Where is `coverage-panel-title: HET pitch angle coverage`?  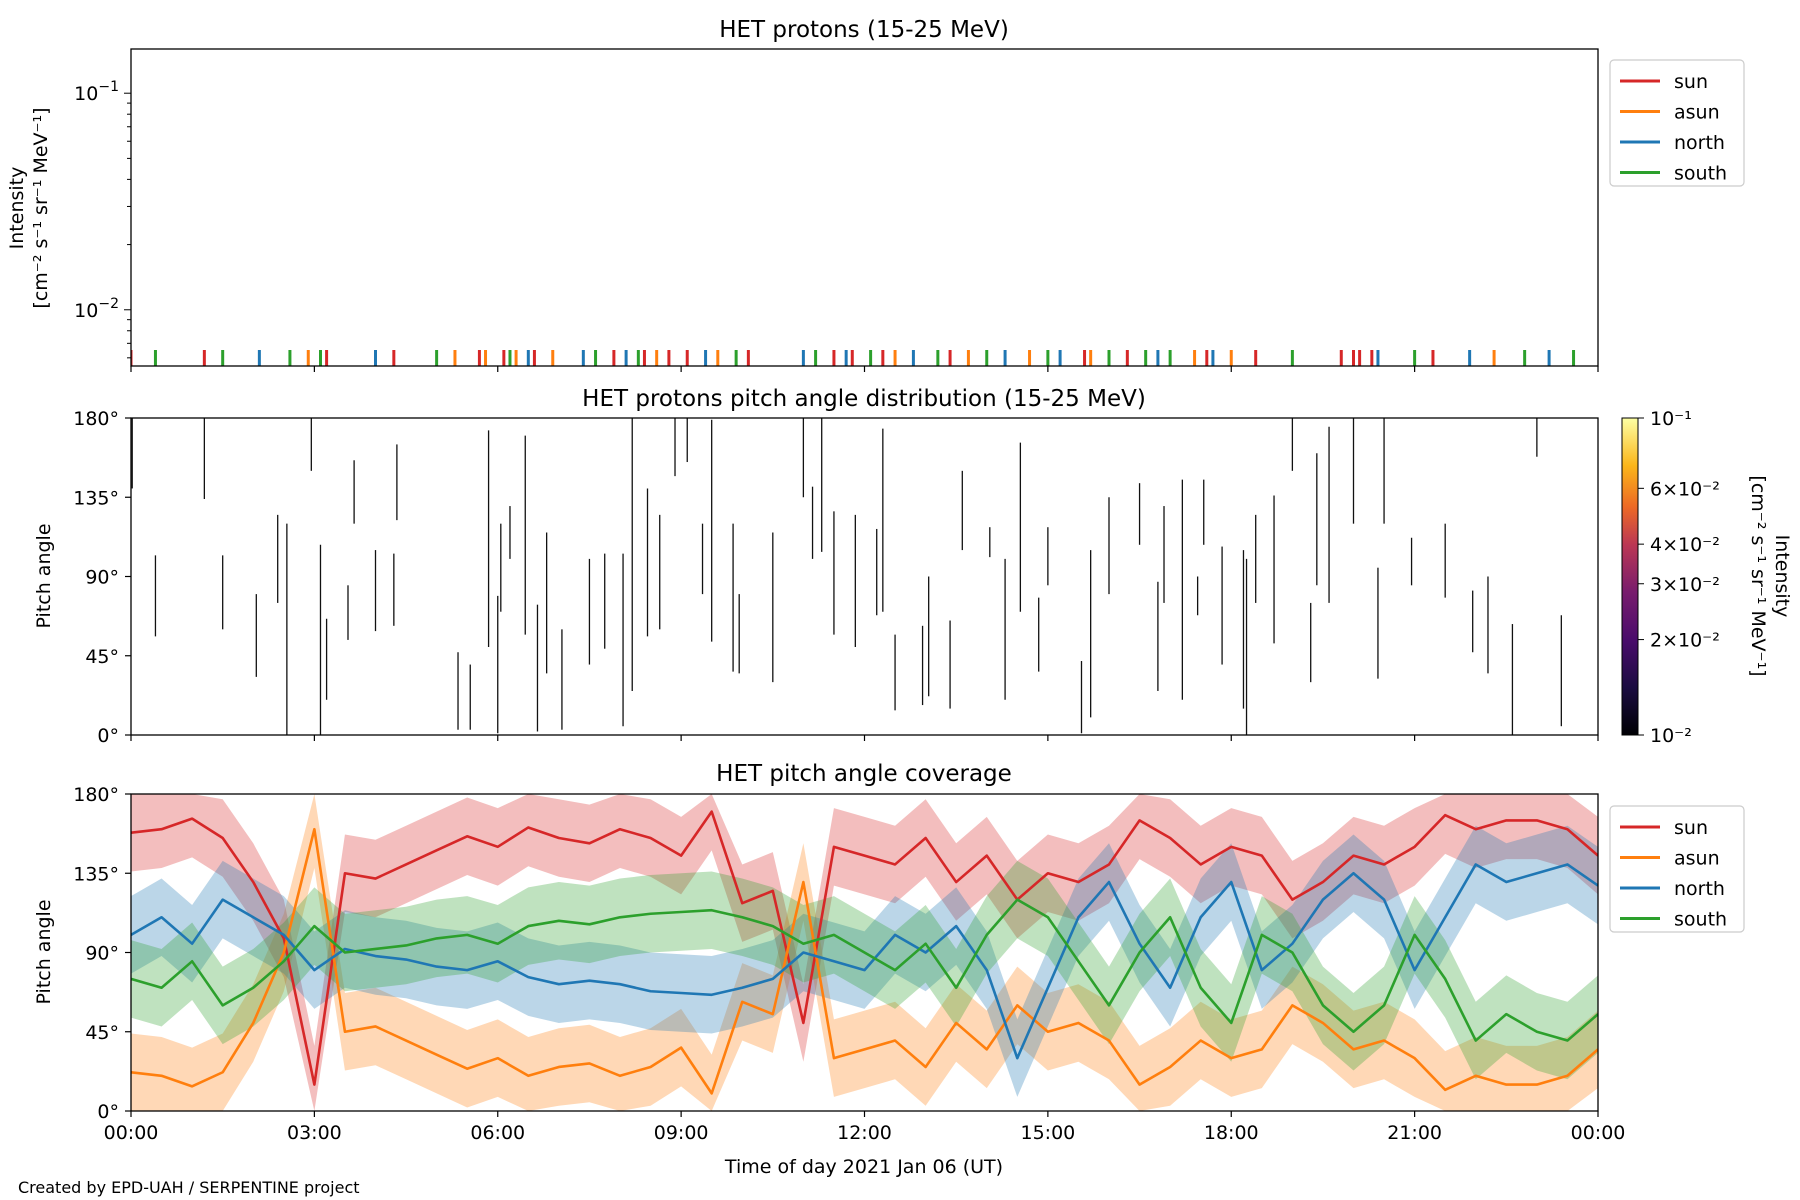 coverage-panel-title: HET pitch angle coverage is located at coordinates (864, 774).